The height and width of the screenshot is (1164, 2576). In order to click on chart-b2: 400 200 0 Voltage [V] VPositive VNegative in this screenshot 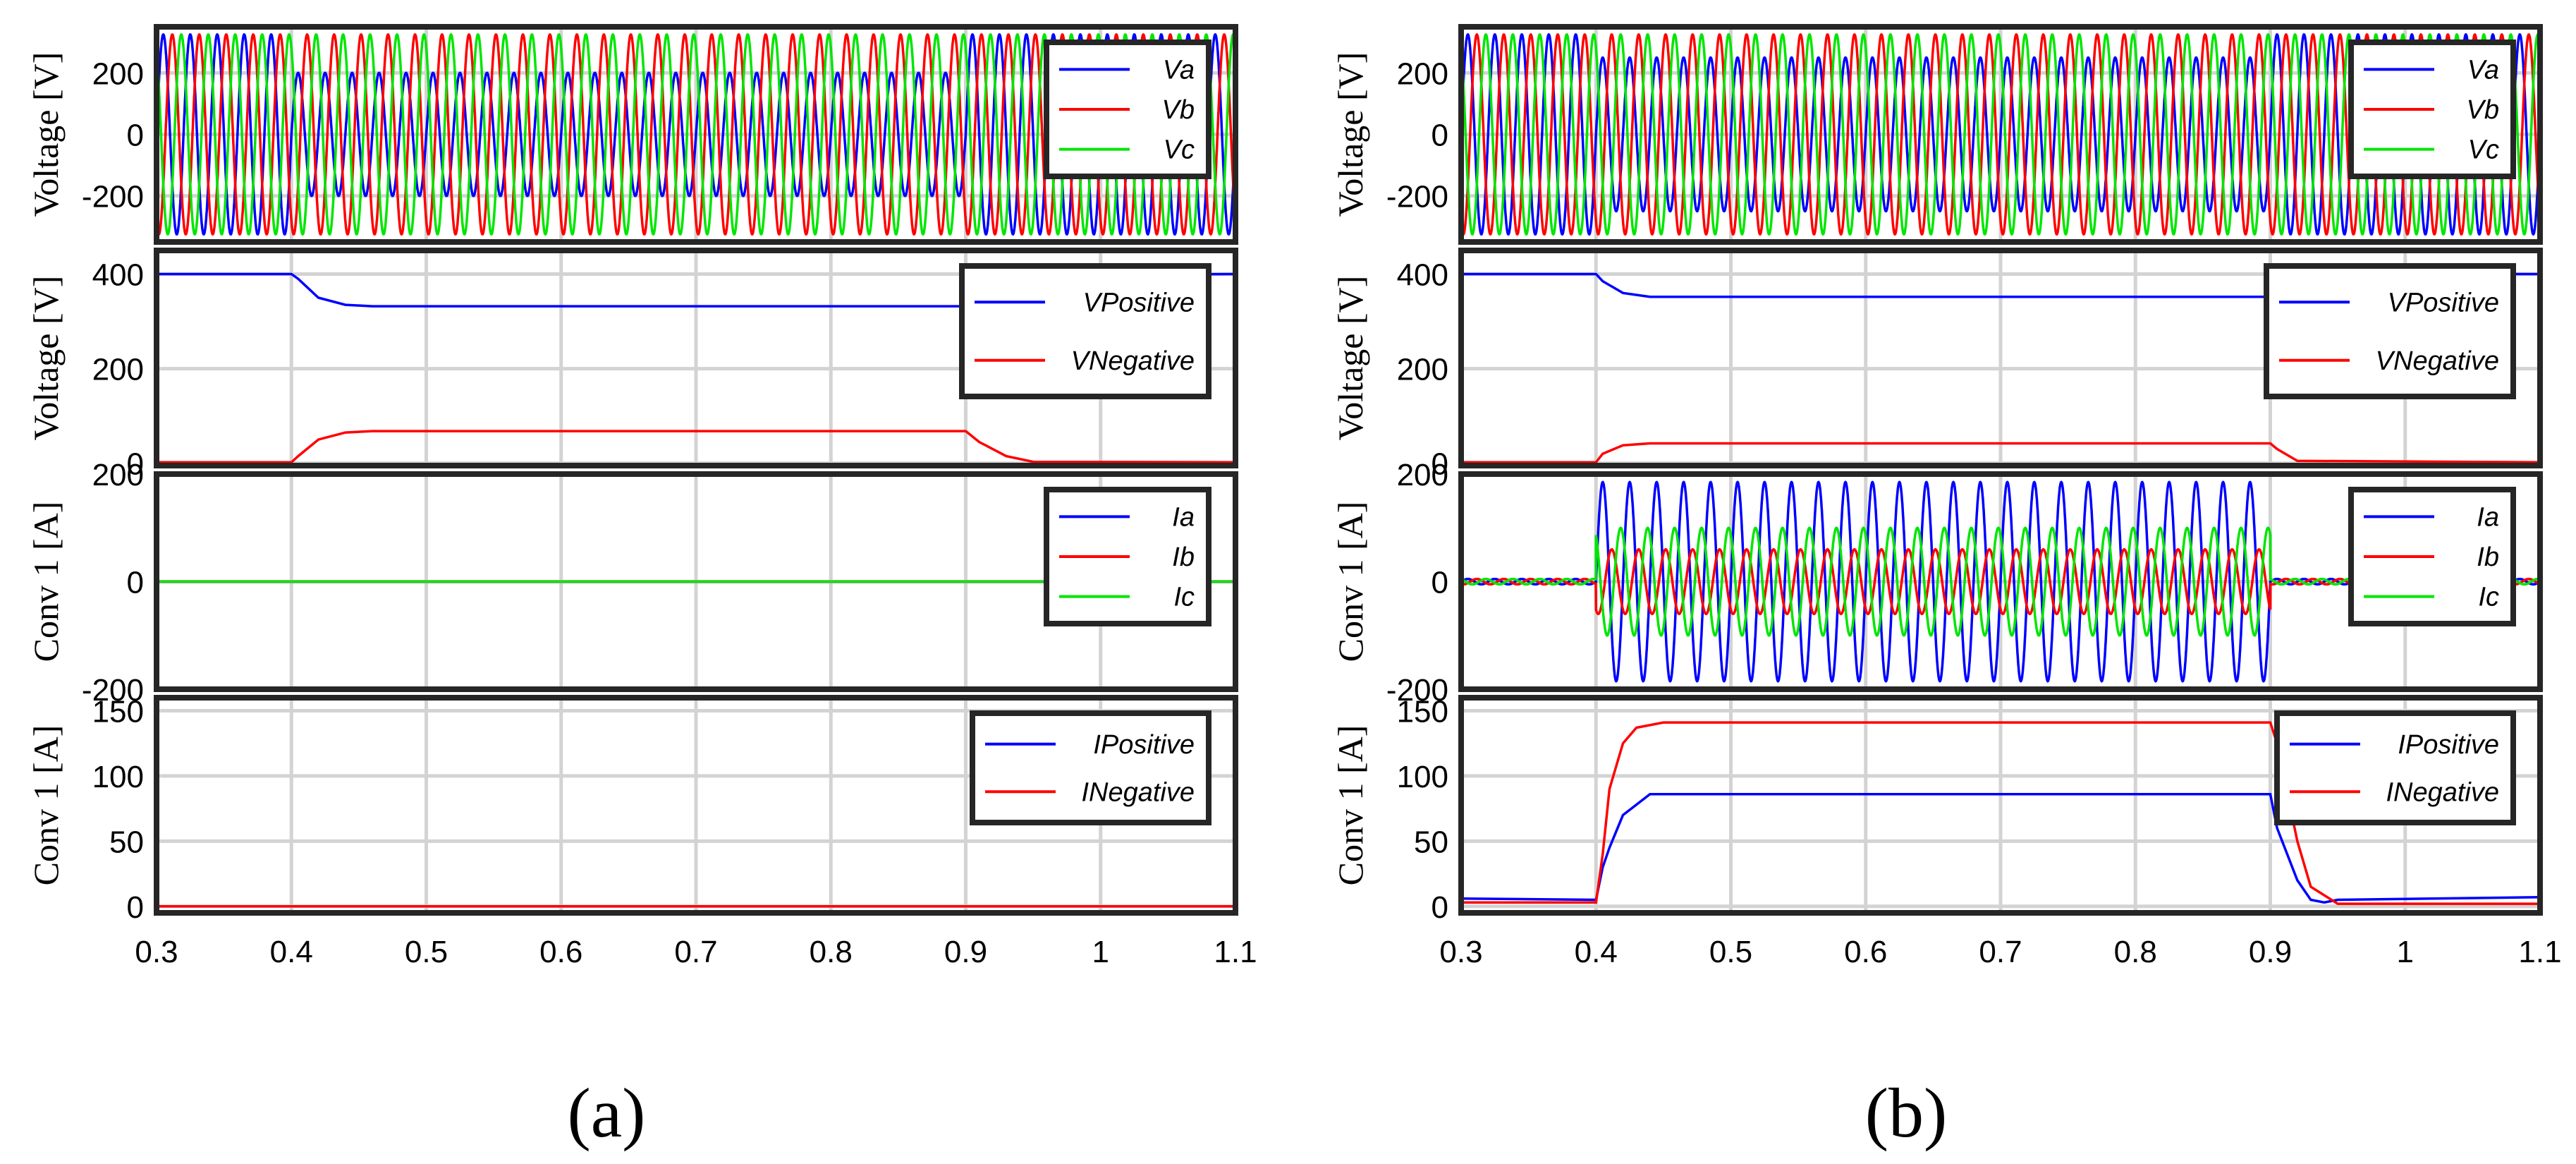, I will do `click(1937, 365)`.